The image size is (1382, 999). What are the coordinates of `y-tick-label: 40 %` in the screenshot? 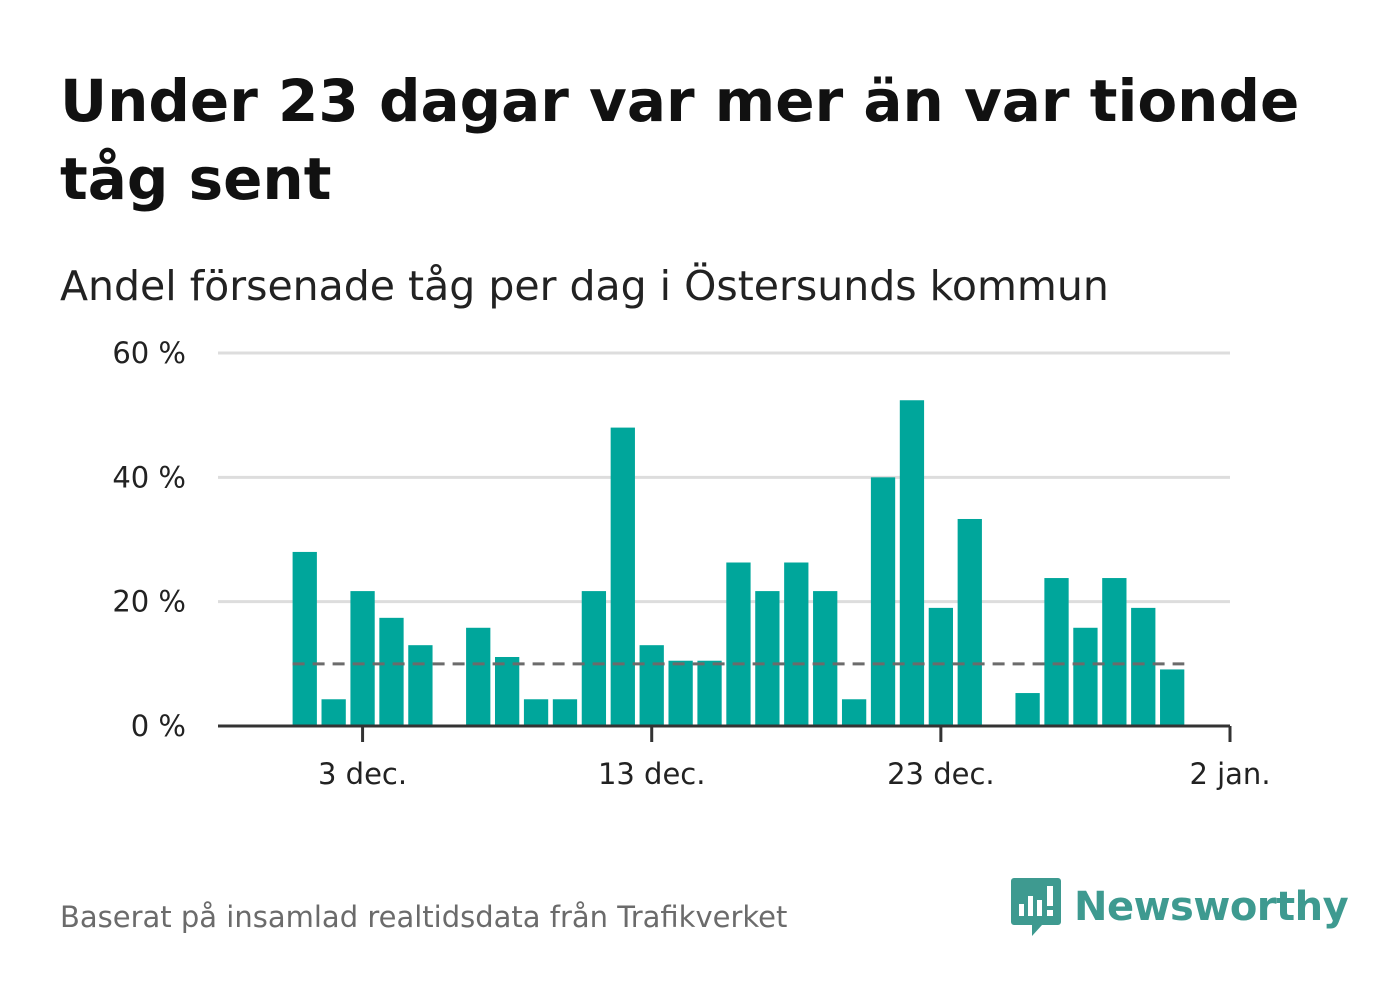 It's located at (149, 477).